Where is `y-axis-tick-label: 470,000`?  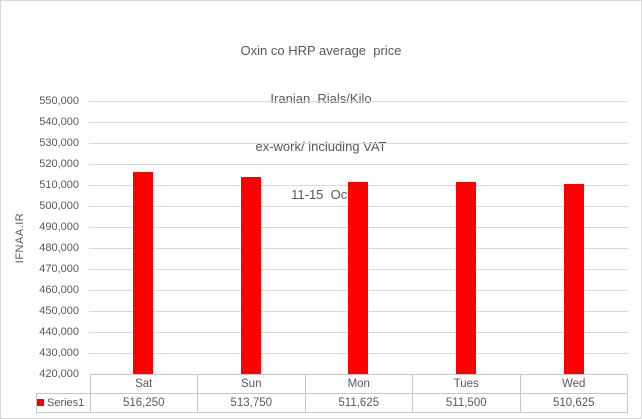 y-axis-tick-label: 470,000 is located at coordinates (59, 268).